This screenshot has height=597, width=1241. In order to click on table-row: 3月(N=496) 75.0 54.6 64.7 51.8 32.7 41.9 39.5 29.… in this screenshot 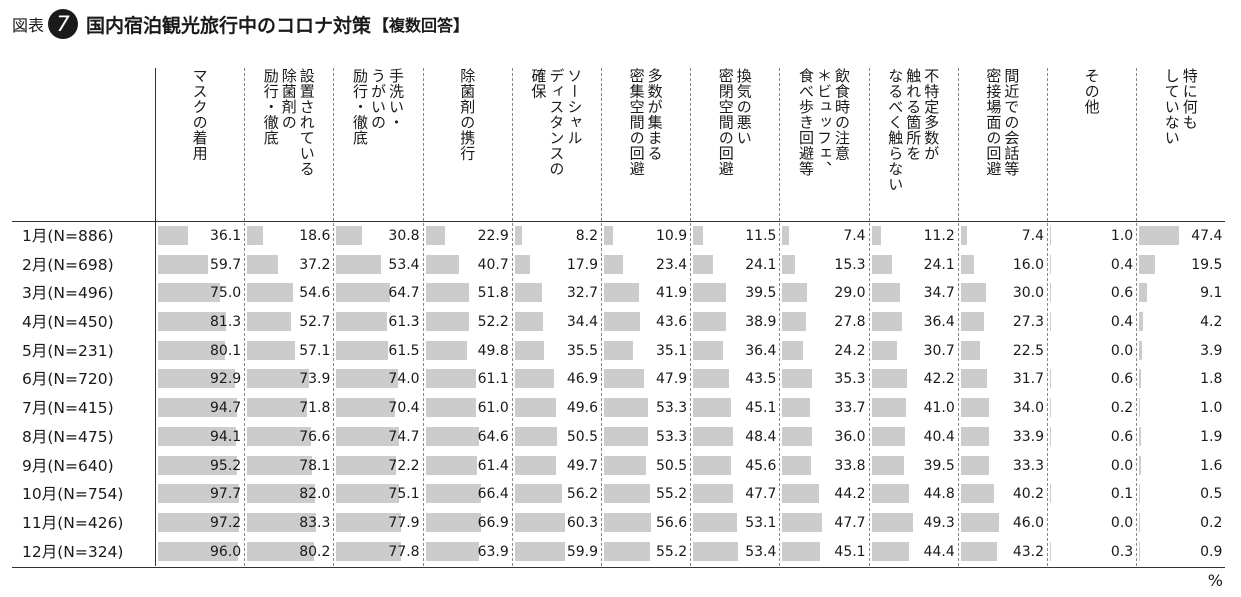, I will do `click(618, 293)`.